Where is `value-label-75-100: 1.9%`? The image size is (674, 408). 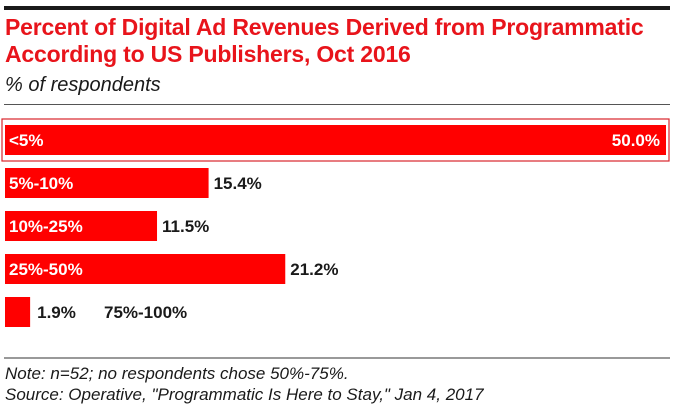 value-label-75-100: 1.9% is located at coordinates (56, 312).